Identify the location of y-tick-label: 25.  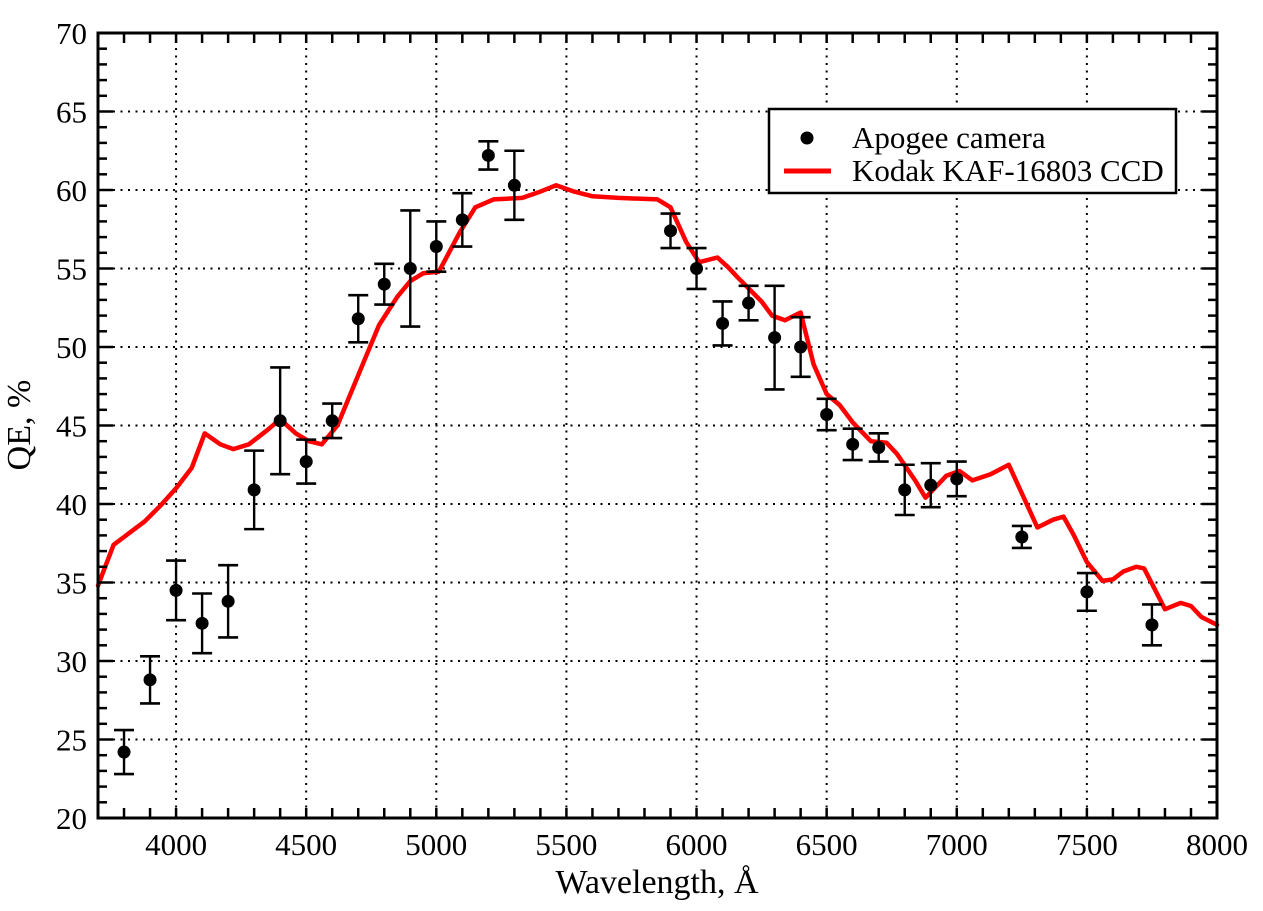
(71, 740).